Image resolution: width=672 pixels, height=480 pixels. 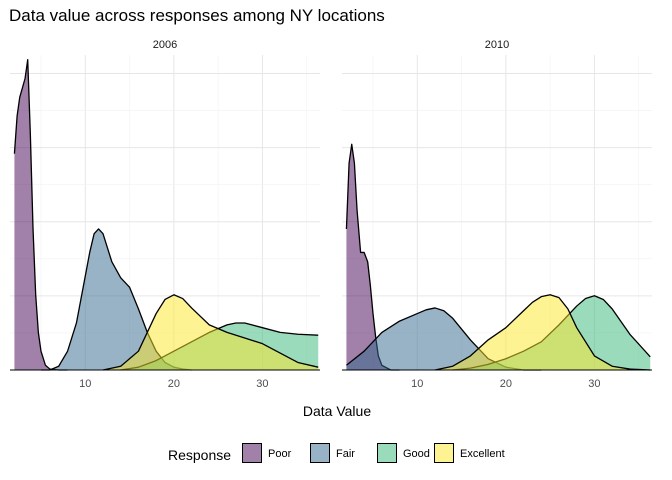 I want to click on legend-label: Good, so click(x=416, y=454).